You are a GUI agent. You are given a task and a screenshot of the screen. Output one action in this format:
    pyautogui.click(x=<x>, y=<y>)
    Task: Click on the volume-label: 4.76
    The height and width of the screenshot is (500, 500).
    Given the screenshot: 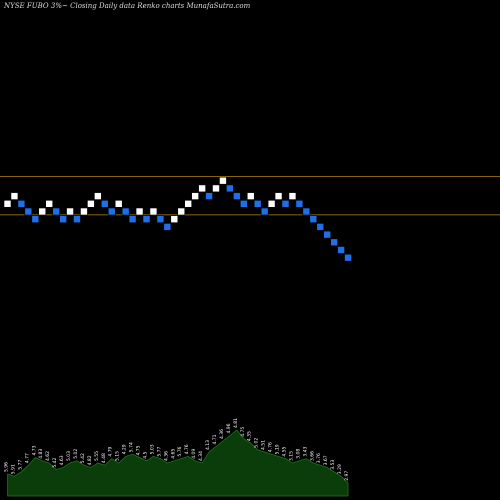 What is the action you would take?
    pyautogui.click(x=271, y=447)
    